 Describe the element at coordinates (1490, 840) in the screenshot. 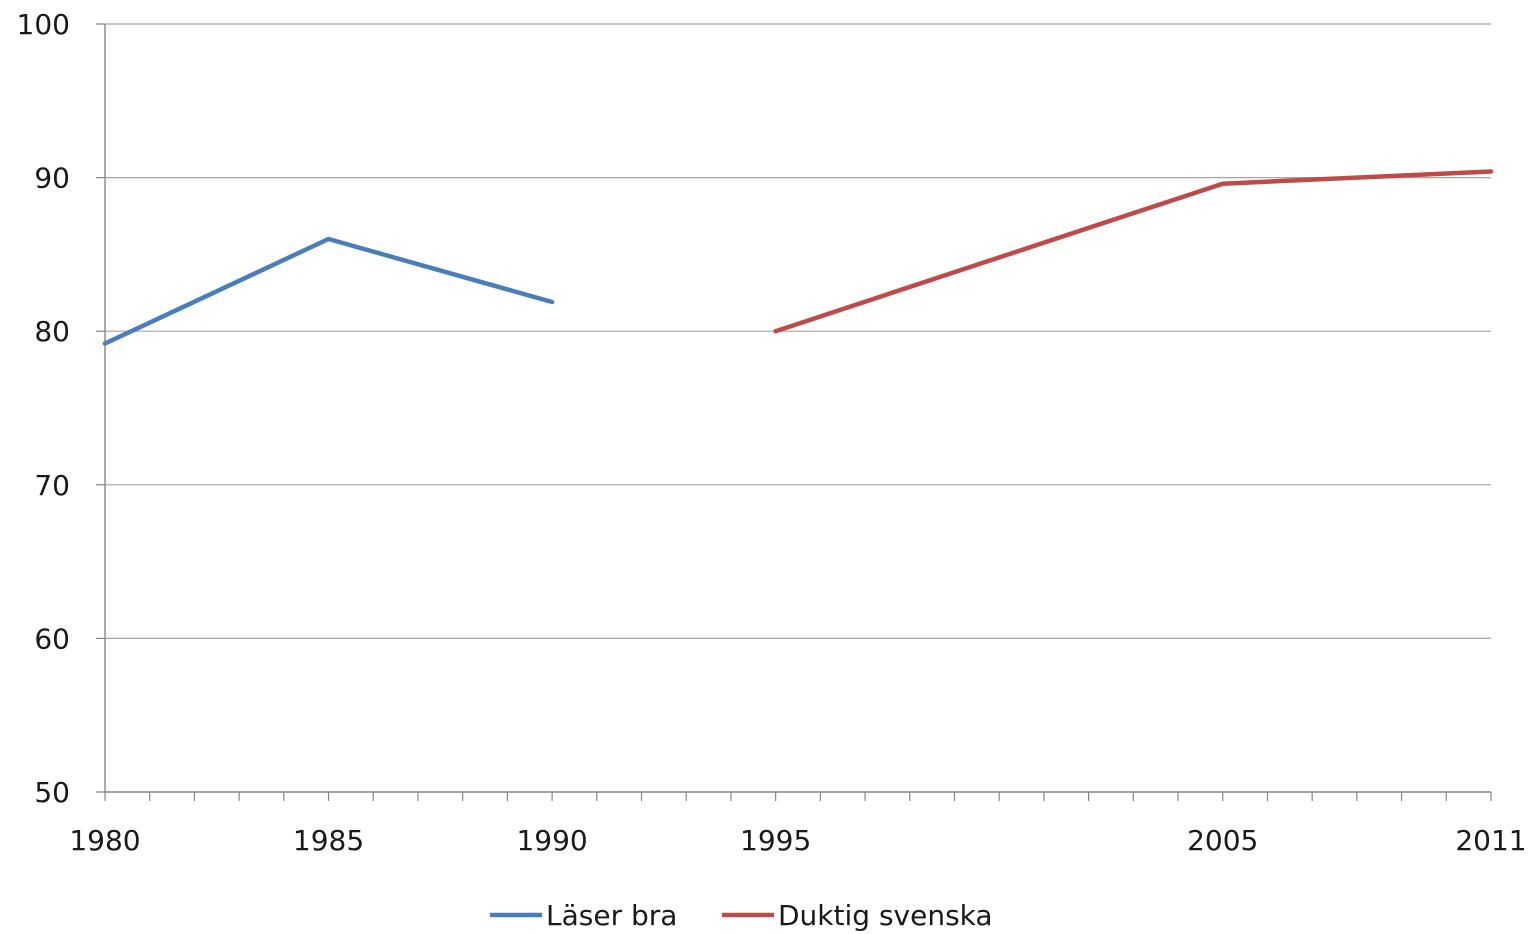

I see `x-tick-label: 2011` at that location.